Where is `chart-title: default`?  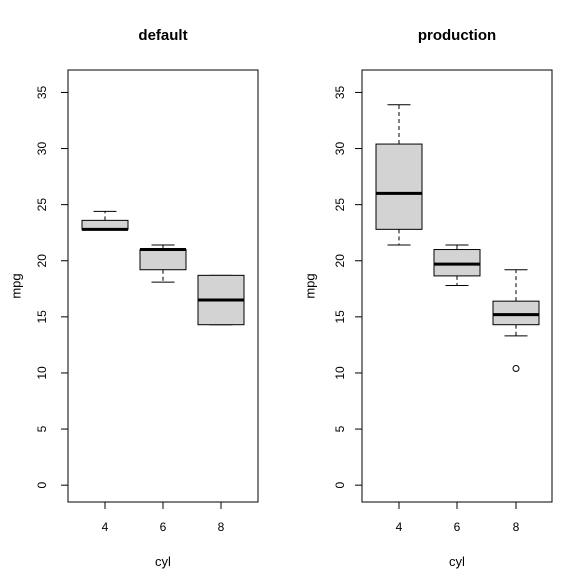
chart-title: default is located at coordinates (162, 35).